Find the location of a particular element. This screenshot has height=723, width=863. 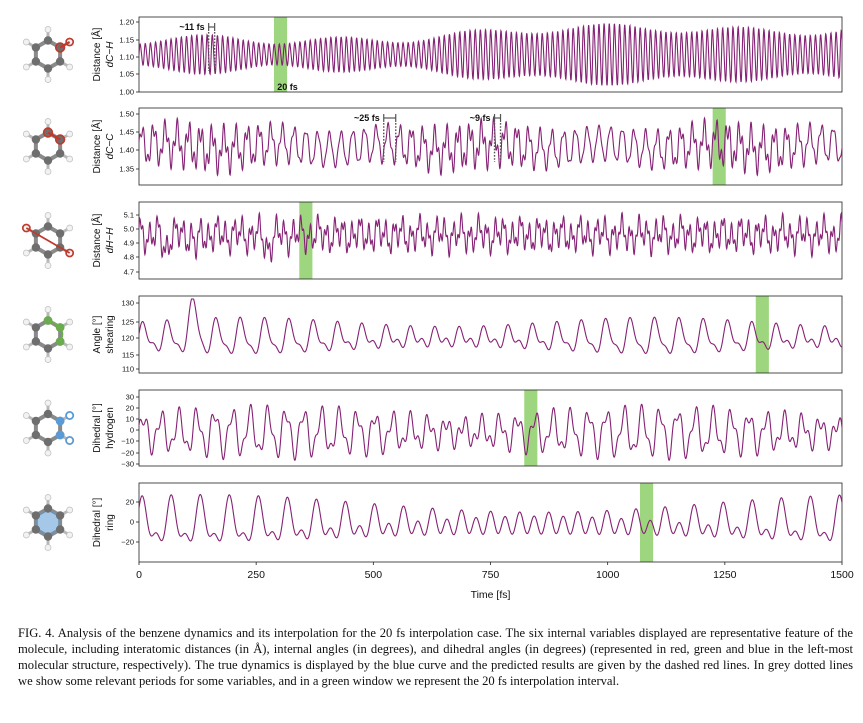

dihedral-ring-icon is located at coordinates (48, 522).